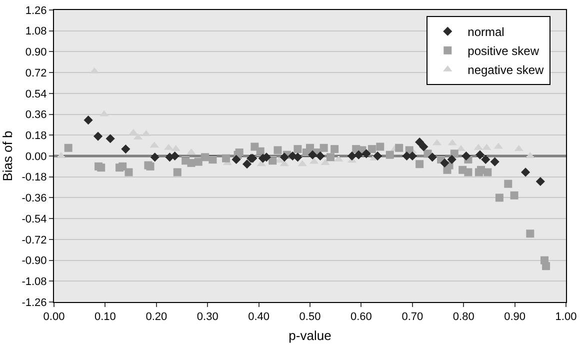 This screenshot has height=348, width=580. What do you see at coordinates (34, 261) in the screenshot?
I see `y-tick-label: -0.90` at bounding box center [34, 261].